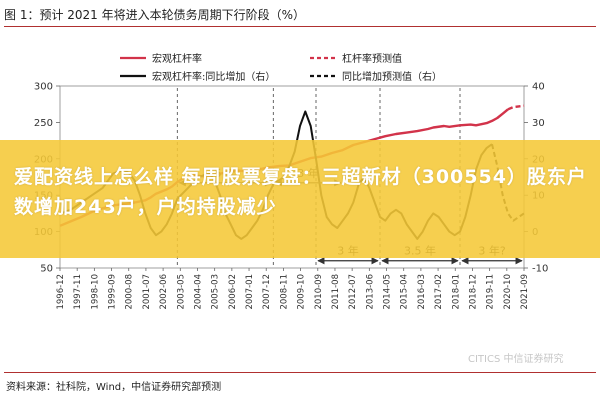  Describe the element at coordinates (538, 123) in the screenshot. I see `y-right-tick-label: 30` at that location.